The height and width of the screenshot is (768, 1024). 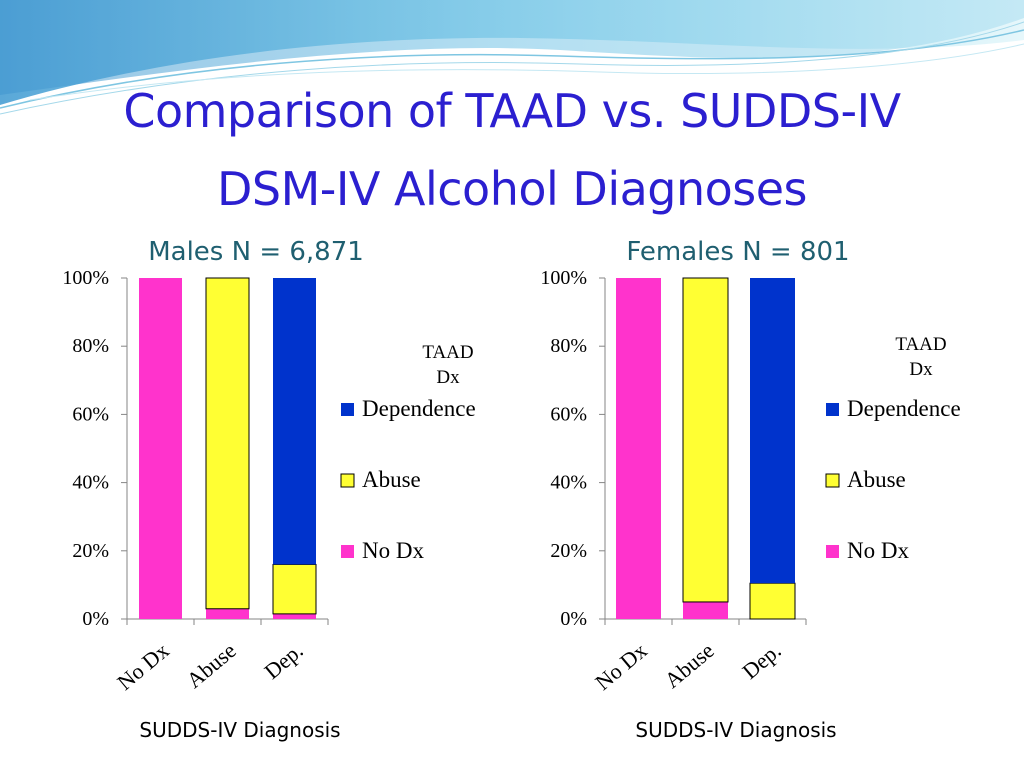 I want to click on title-line-1: Comparison of TAAD vs. SUDDS-IV, so click(x=512, y=111).